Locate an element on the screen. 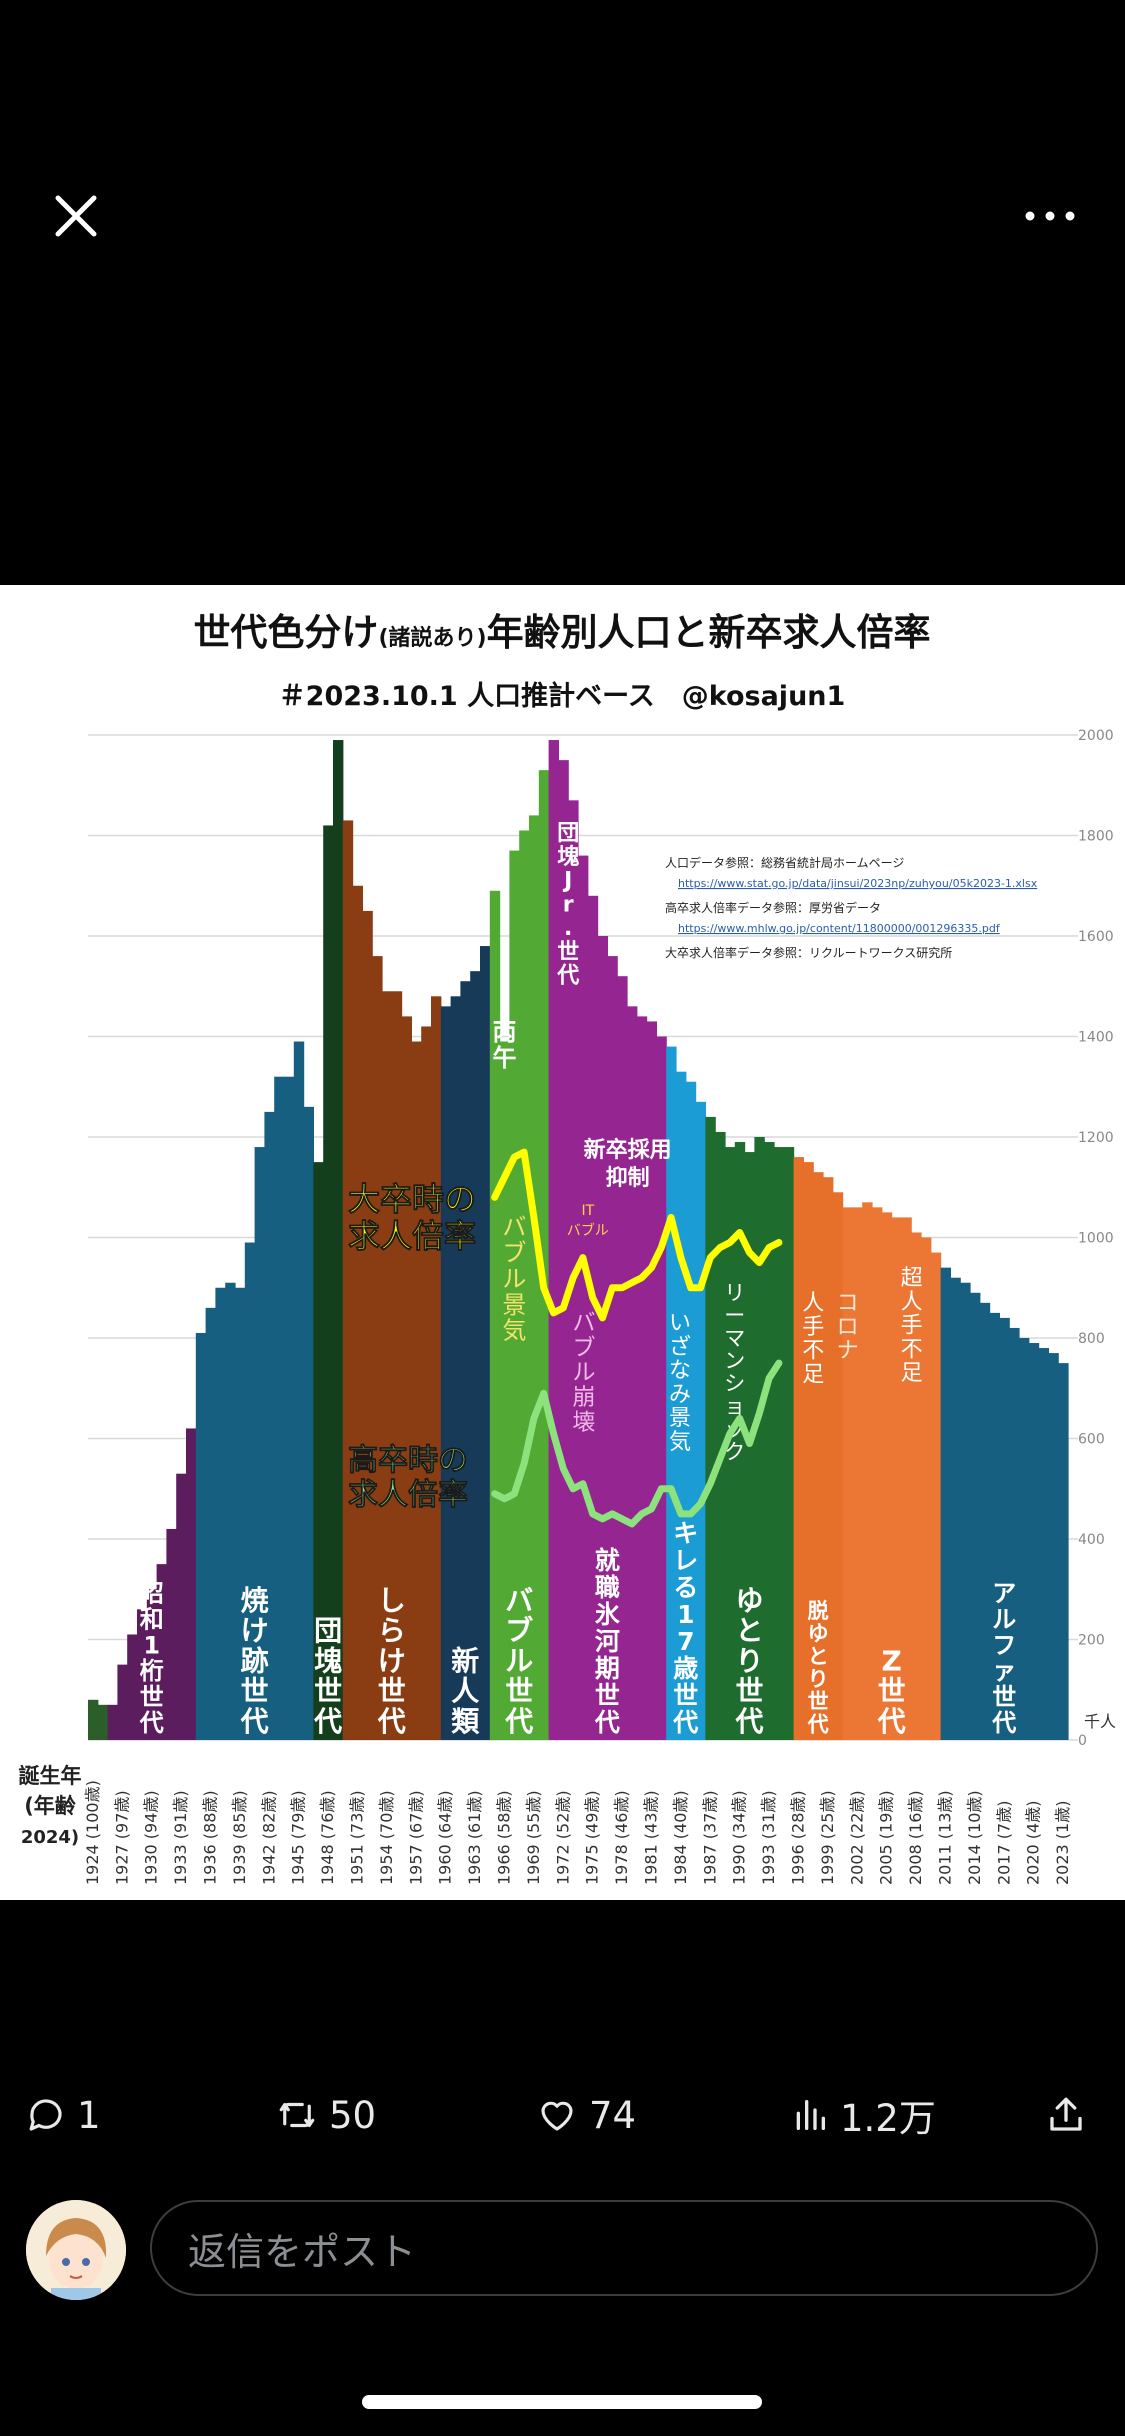  bar-1932 is located at coordinates (171, 1634).